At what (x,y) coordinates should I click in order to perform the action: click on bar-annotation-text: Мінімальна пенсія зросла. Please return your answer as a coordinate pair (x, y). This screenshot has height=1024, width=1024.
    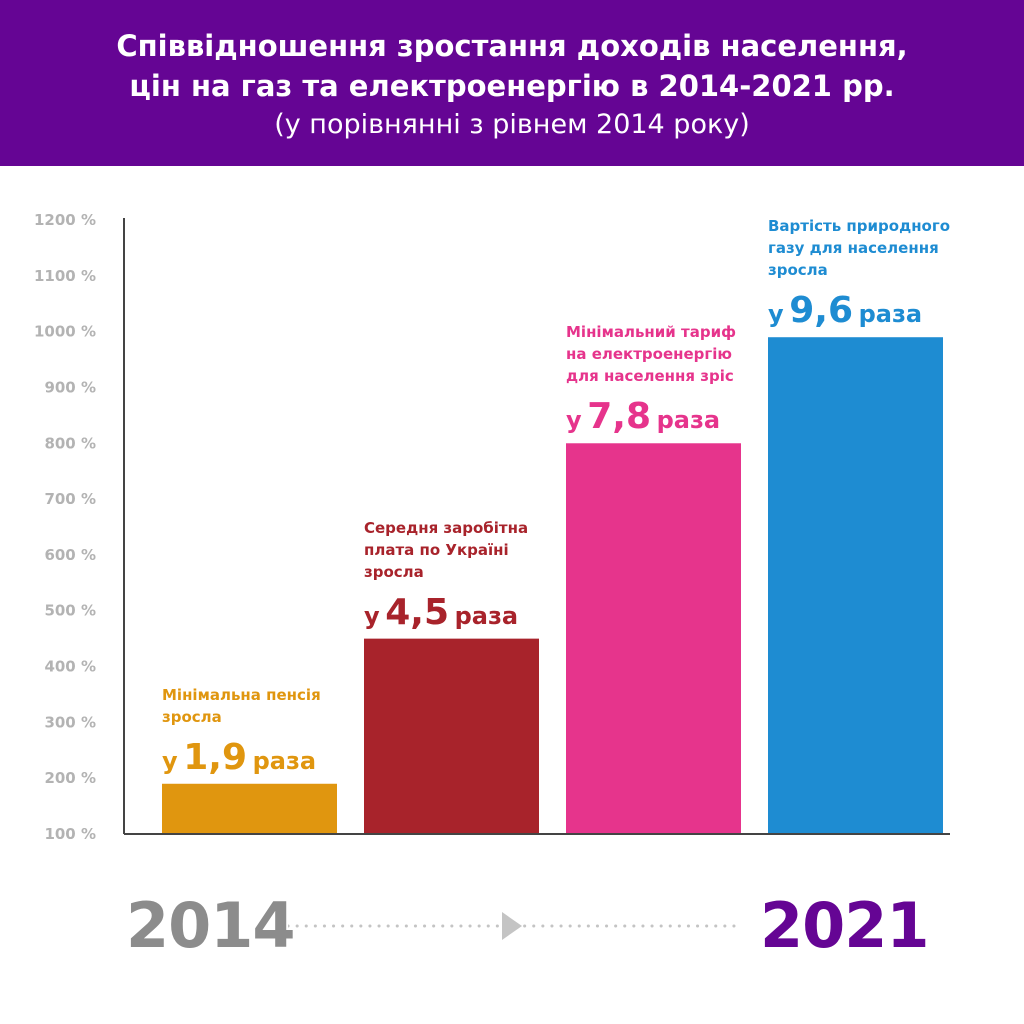
    Looking at the image, I should click on (241, 705).